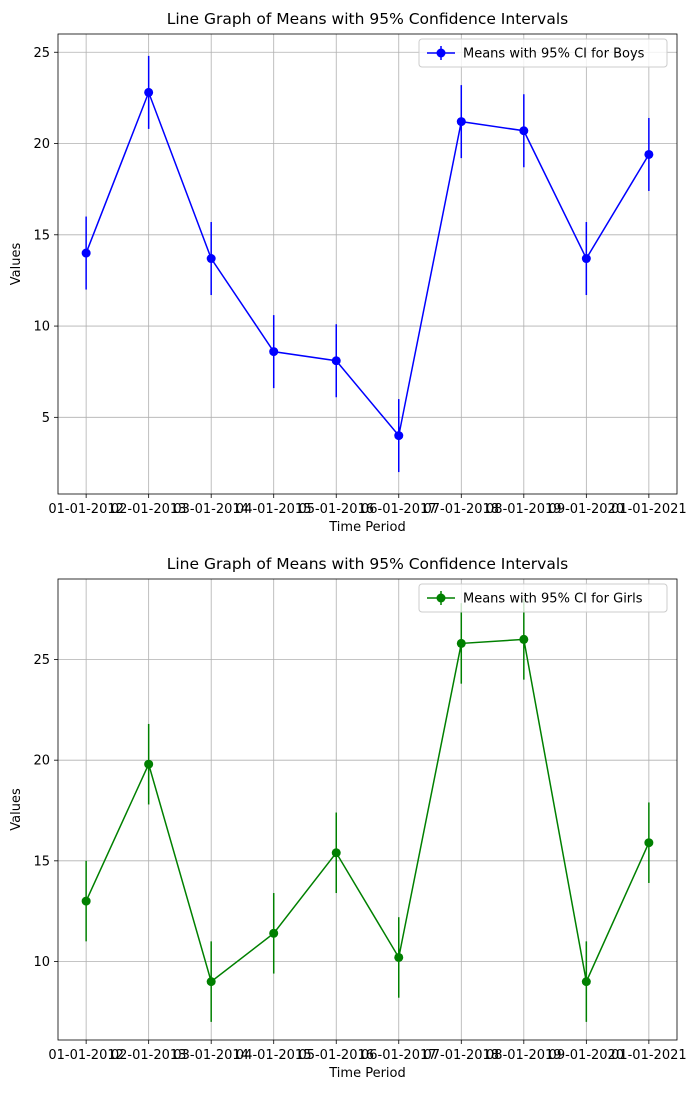 Image resolution: width=698 pixels, height=1094 pixels. I want to click on y-tick-label: 5, so click(46, 418).